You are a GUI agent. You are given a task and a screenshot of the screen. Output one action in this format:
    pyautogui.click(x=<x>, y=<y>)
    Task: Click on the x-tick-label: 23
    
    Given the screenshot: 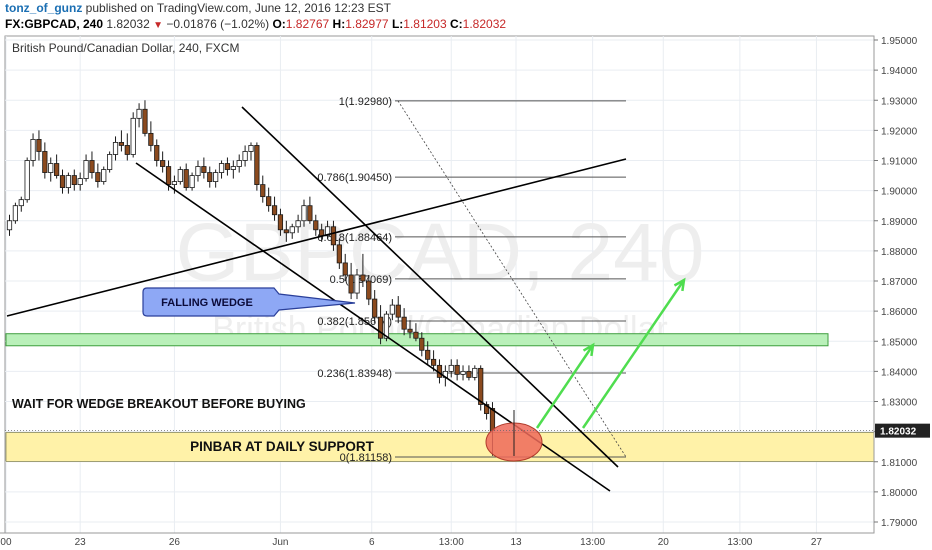 What is the action you would take?
    pyautogui.click(x=81, y=542)
    